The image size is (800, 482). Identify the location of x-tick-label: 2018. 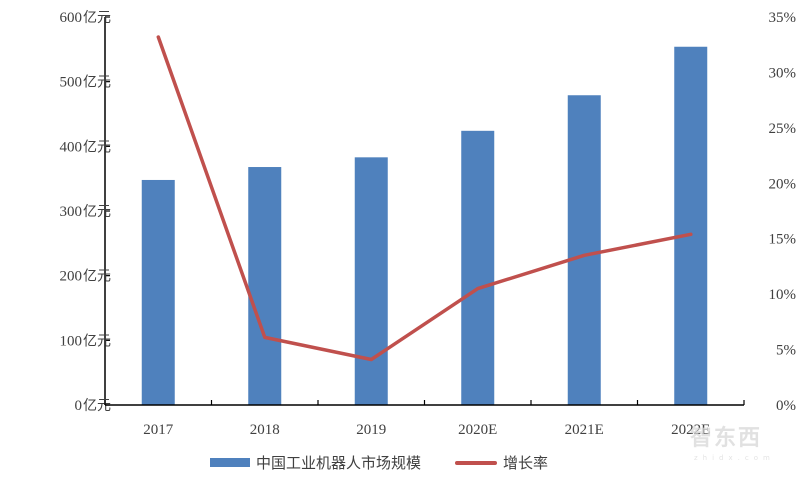
(265, 430).